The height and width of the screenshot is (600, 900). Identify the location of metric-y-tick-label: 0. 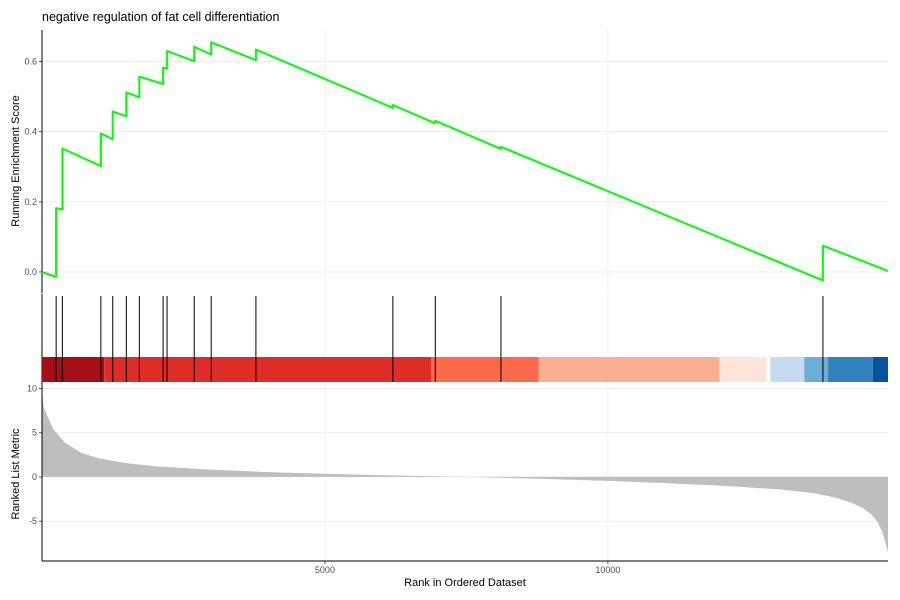
(34, 477).